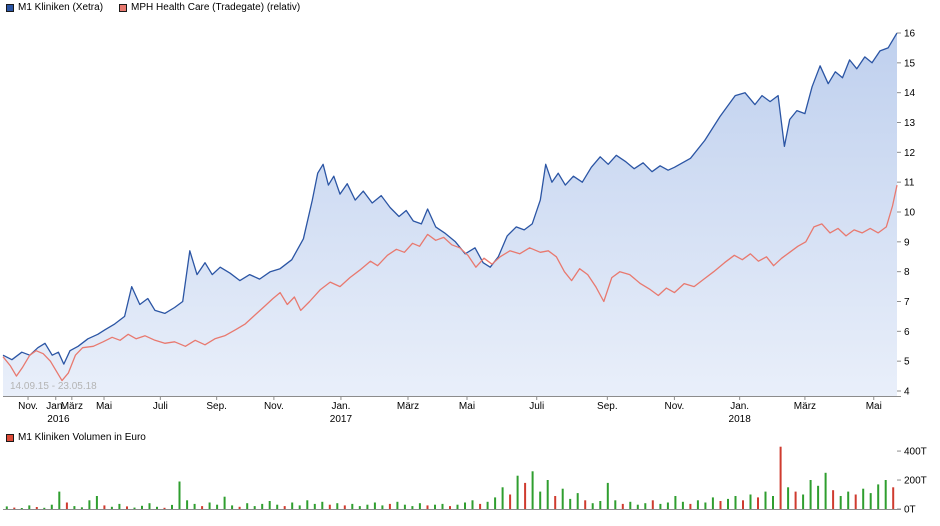 The image size is (940, 526). What do you see at coordinates (58, 419) in the screenshot?
I see `year-label: 2016` at bounding box center [58, 419].